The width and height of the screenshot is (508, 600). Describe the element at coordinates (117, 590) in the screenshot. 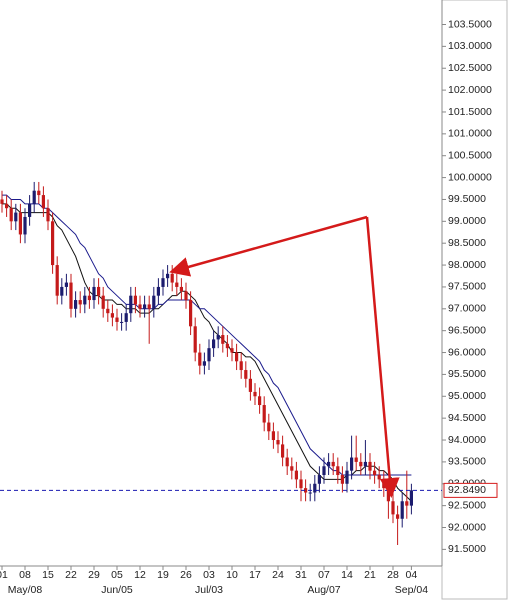

I see `month-label: Jun/05` at that location.